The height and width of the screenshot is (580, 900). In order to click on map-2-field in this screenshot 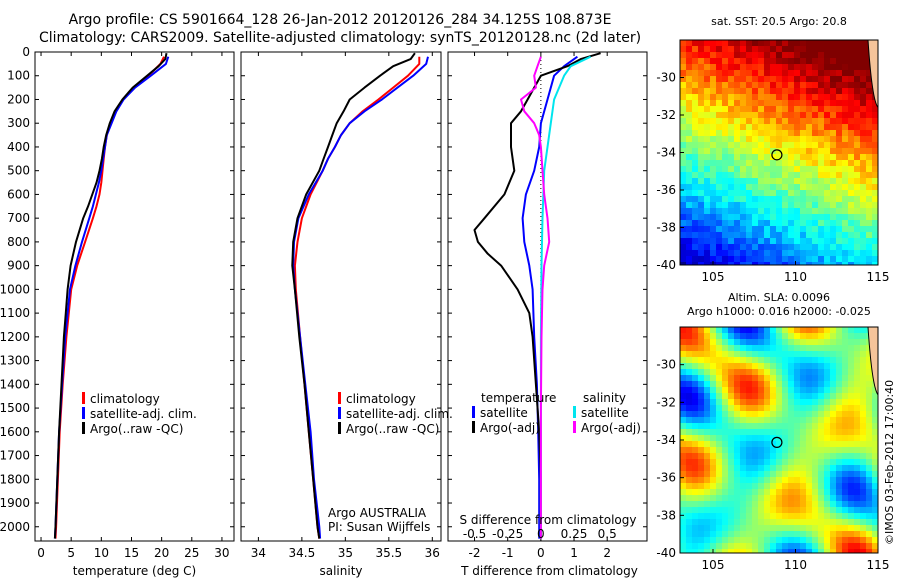, I will do `click(779, 440)`.